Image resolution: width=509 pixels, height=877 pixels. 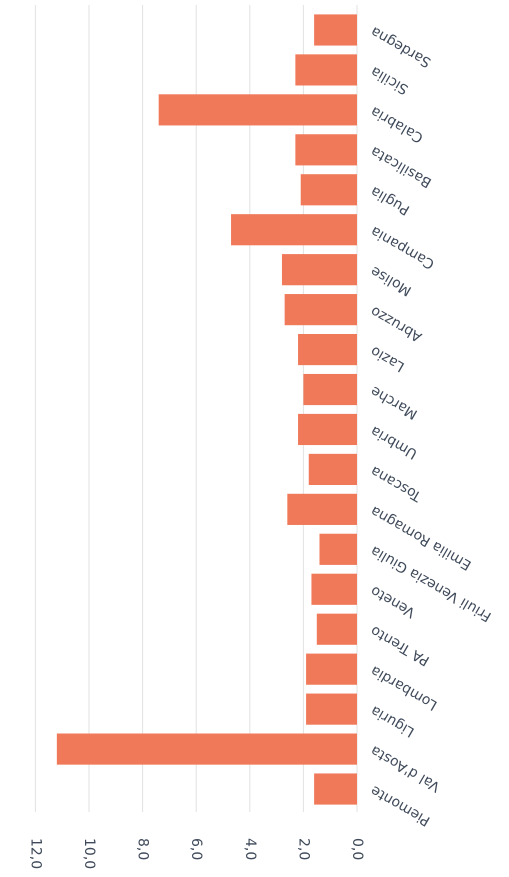 What do you see at coordinates (392, 721) in the screenshot?
I see `category-label: Liguria` at bounding box center [392, 721].